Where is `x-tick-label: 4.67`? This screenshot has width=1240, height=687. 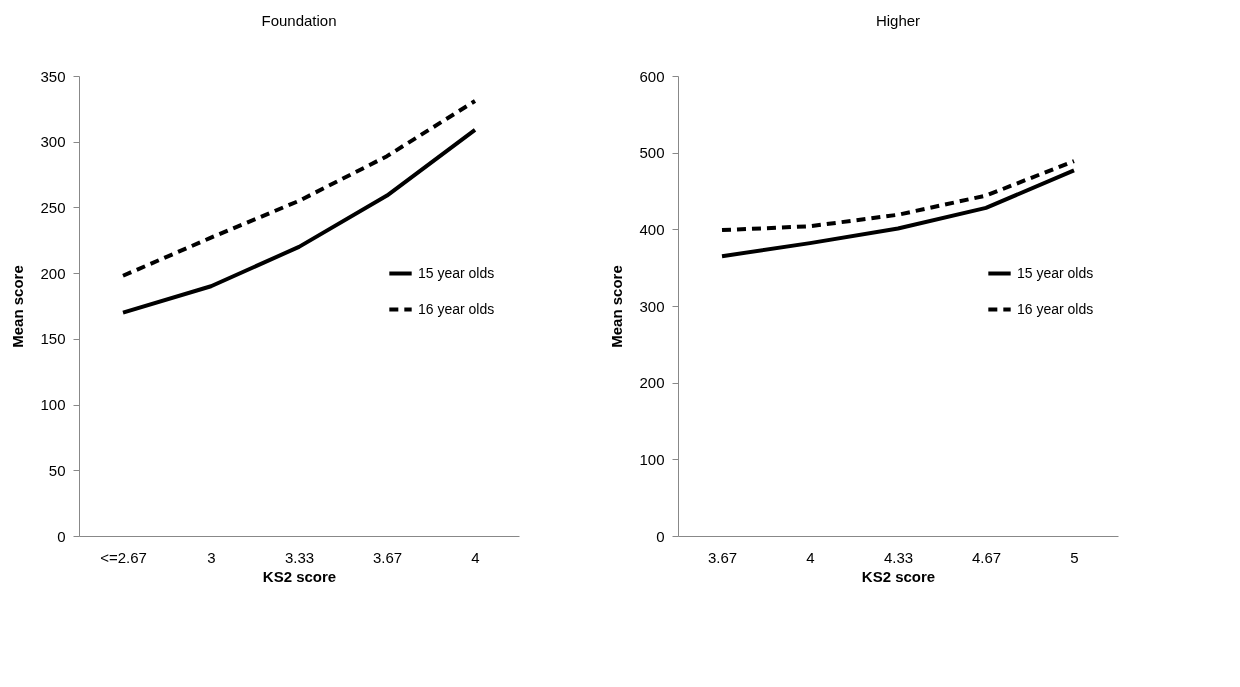 x-tick-label: 4.67 is located at coordinates (986, 557).